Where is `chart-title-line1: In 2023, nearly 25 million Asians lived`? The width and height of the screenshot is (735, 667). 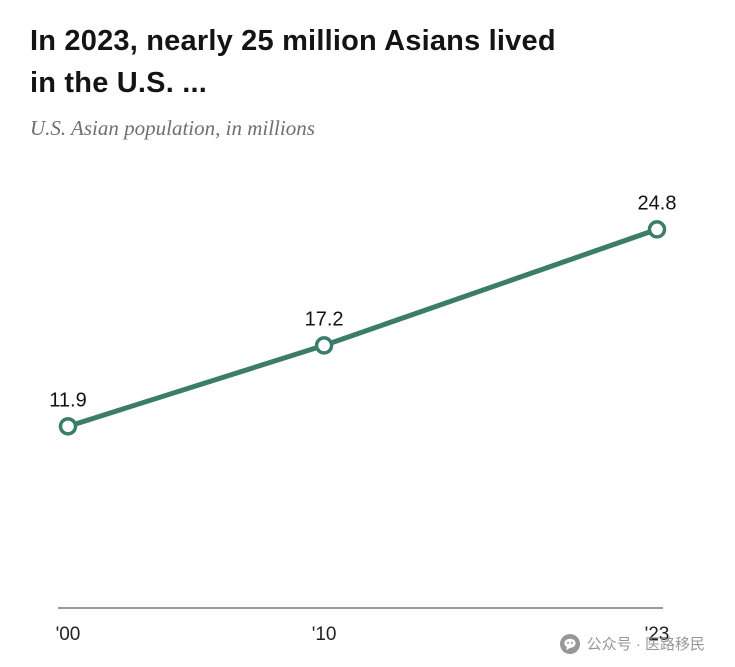
chart-title-line1: In 2023, nearly 25 million Asians lived is located at coordinates (293, 41).